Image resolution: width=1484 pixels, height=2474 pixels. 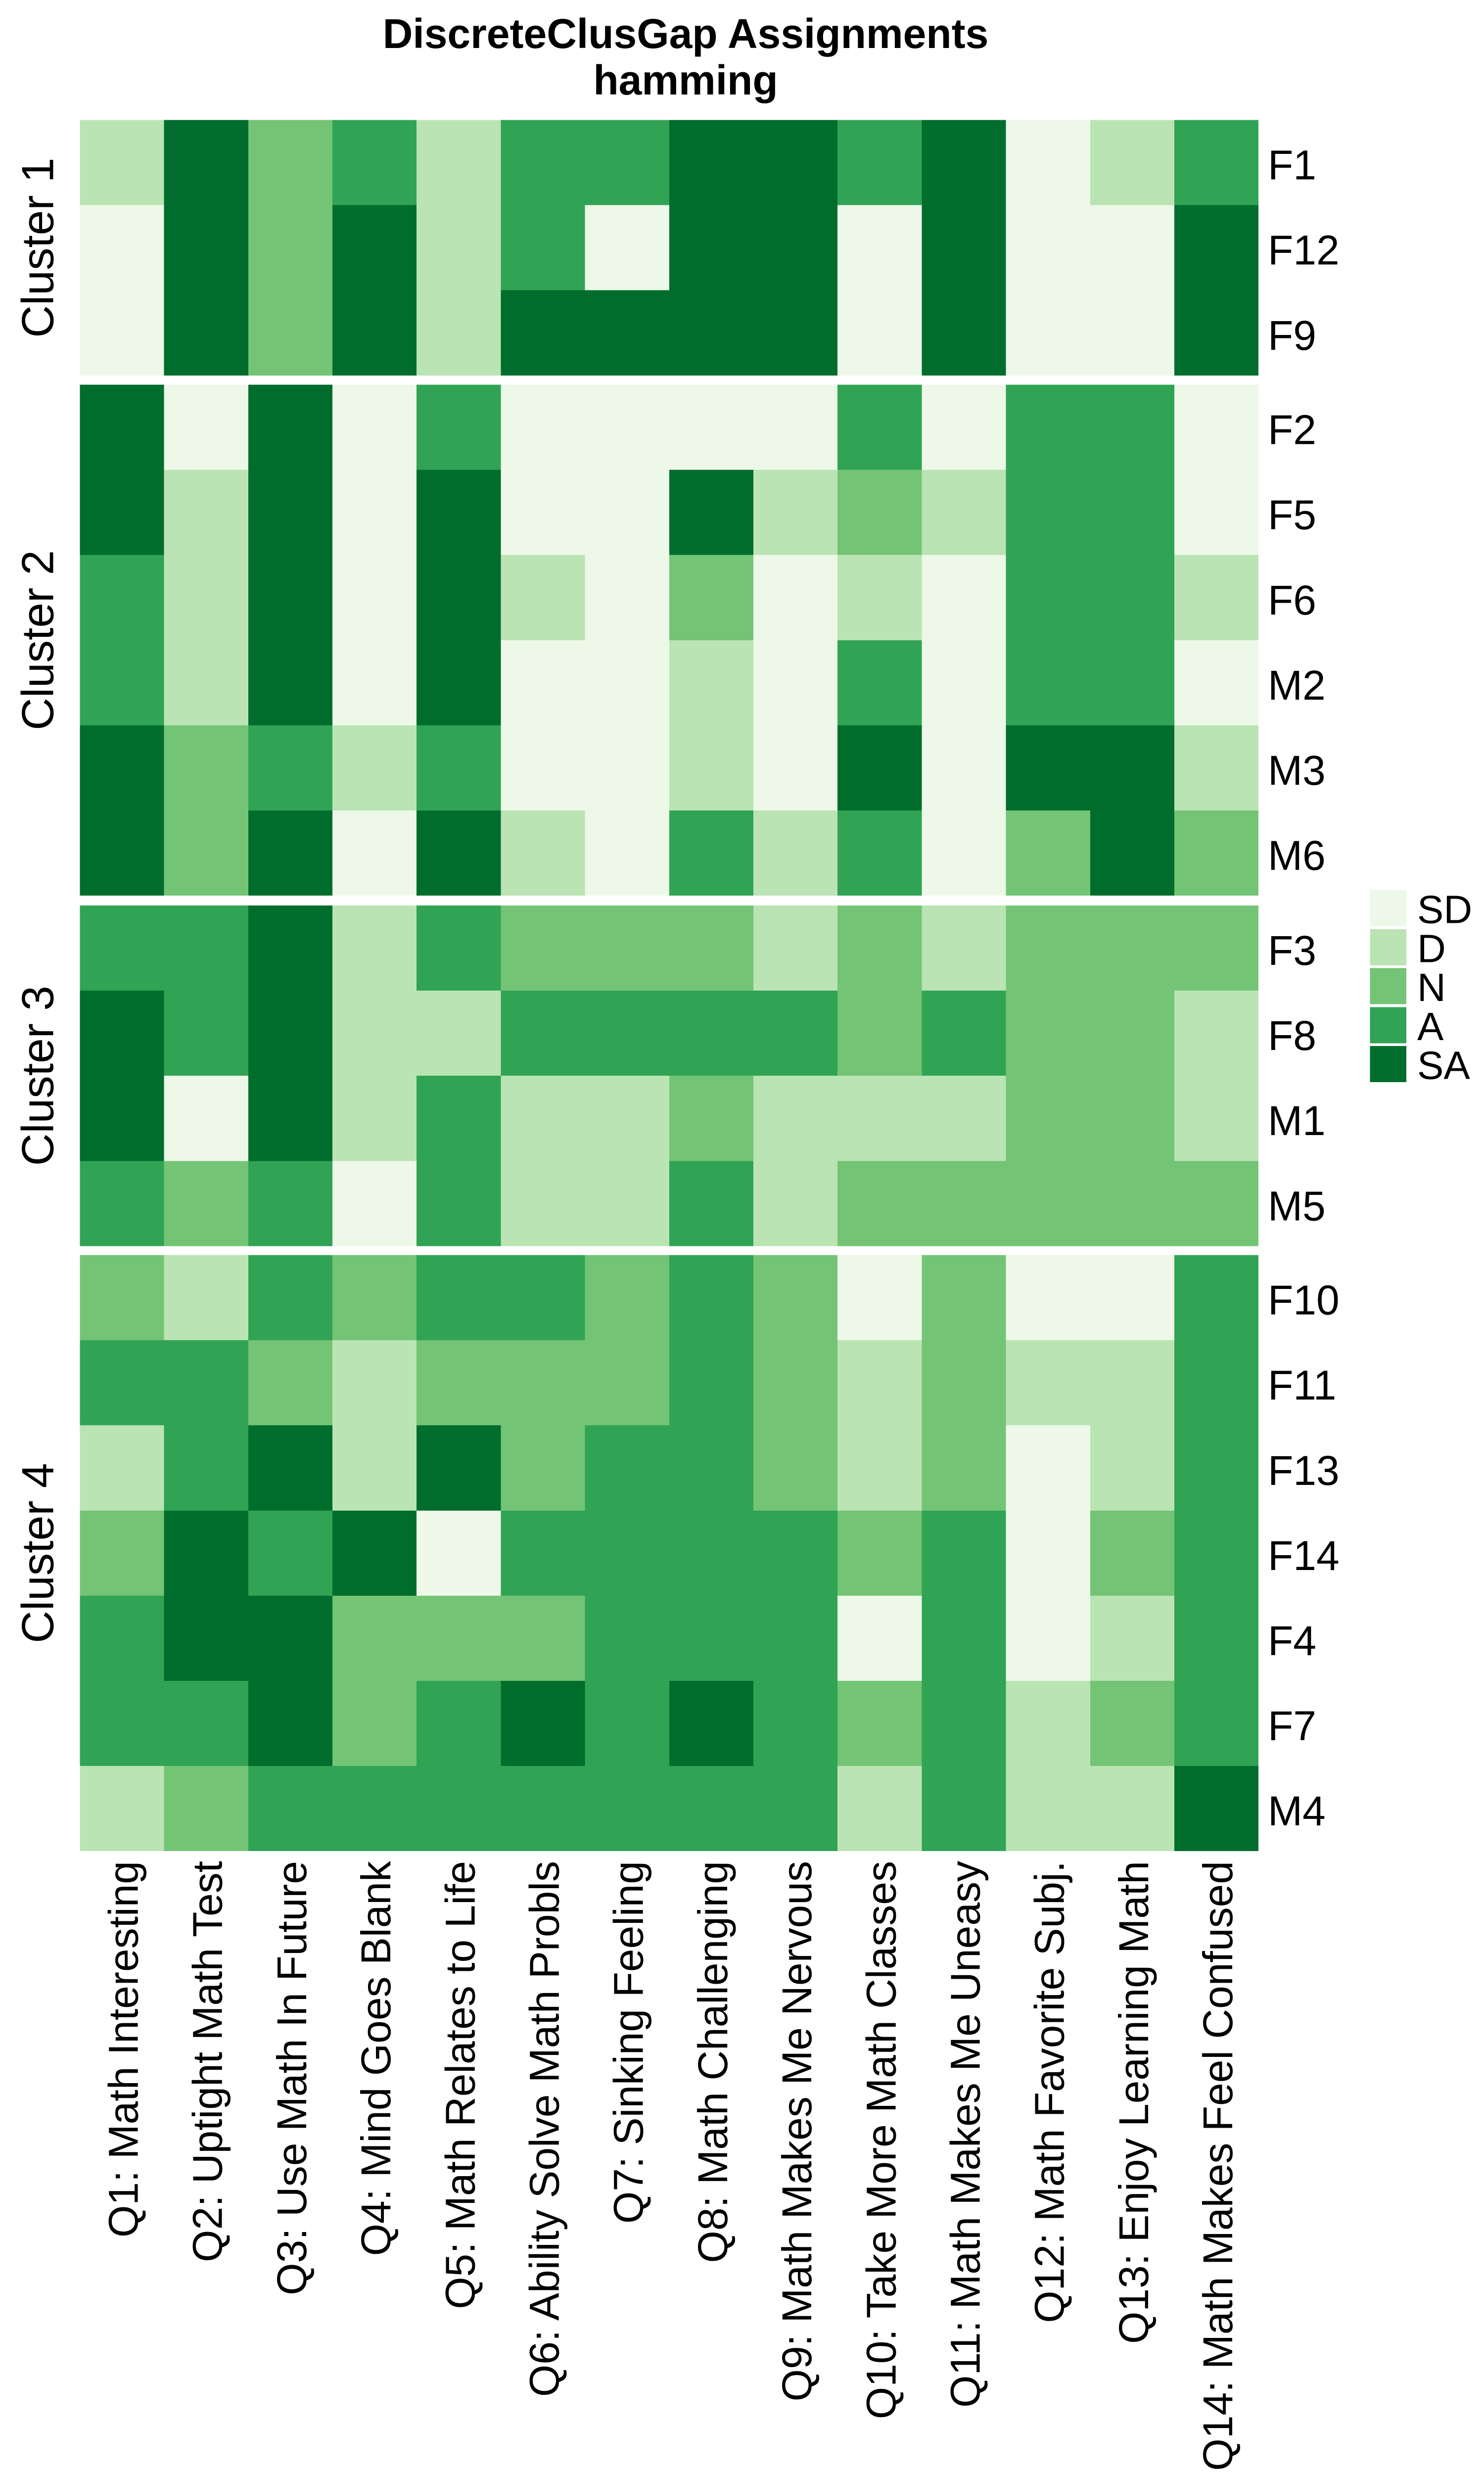 What do you see at coordinates (1049, 2092) in the screenshot?
I see `svg-text: Q12: Math Favorite Subj.` at bounding box center [1049, 2092].